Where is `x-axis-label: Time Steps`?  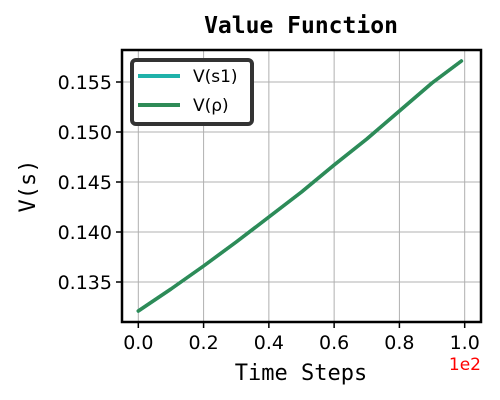
x-axis-label: Time Steps is located at coordinates (301, 373).